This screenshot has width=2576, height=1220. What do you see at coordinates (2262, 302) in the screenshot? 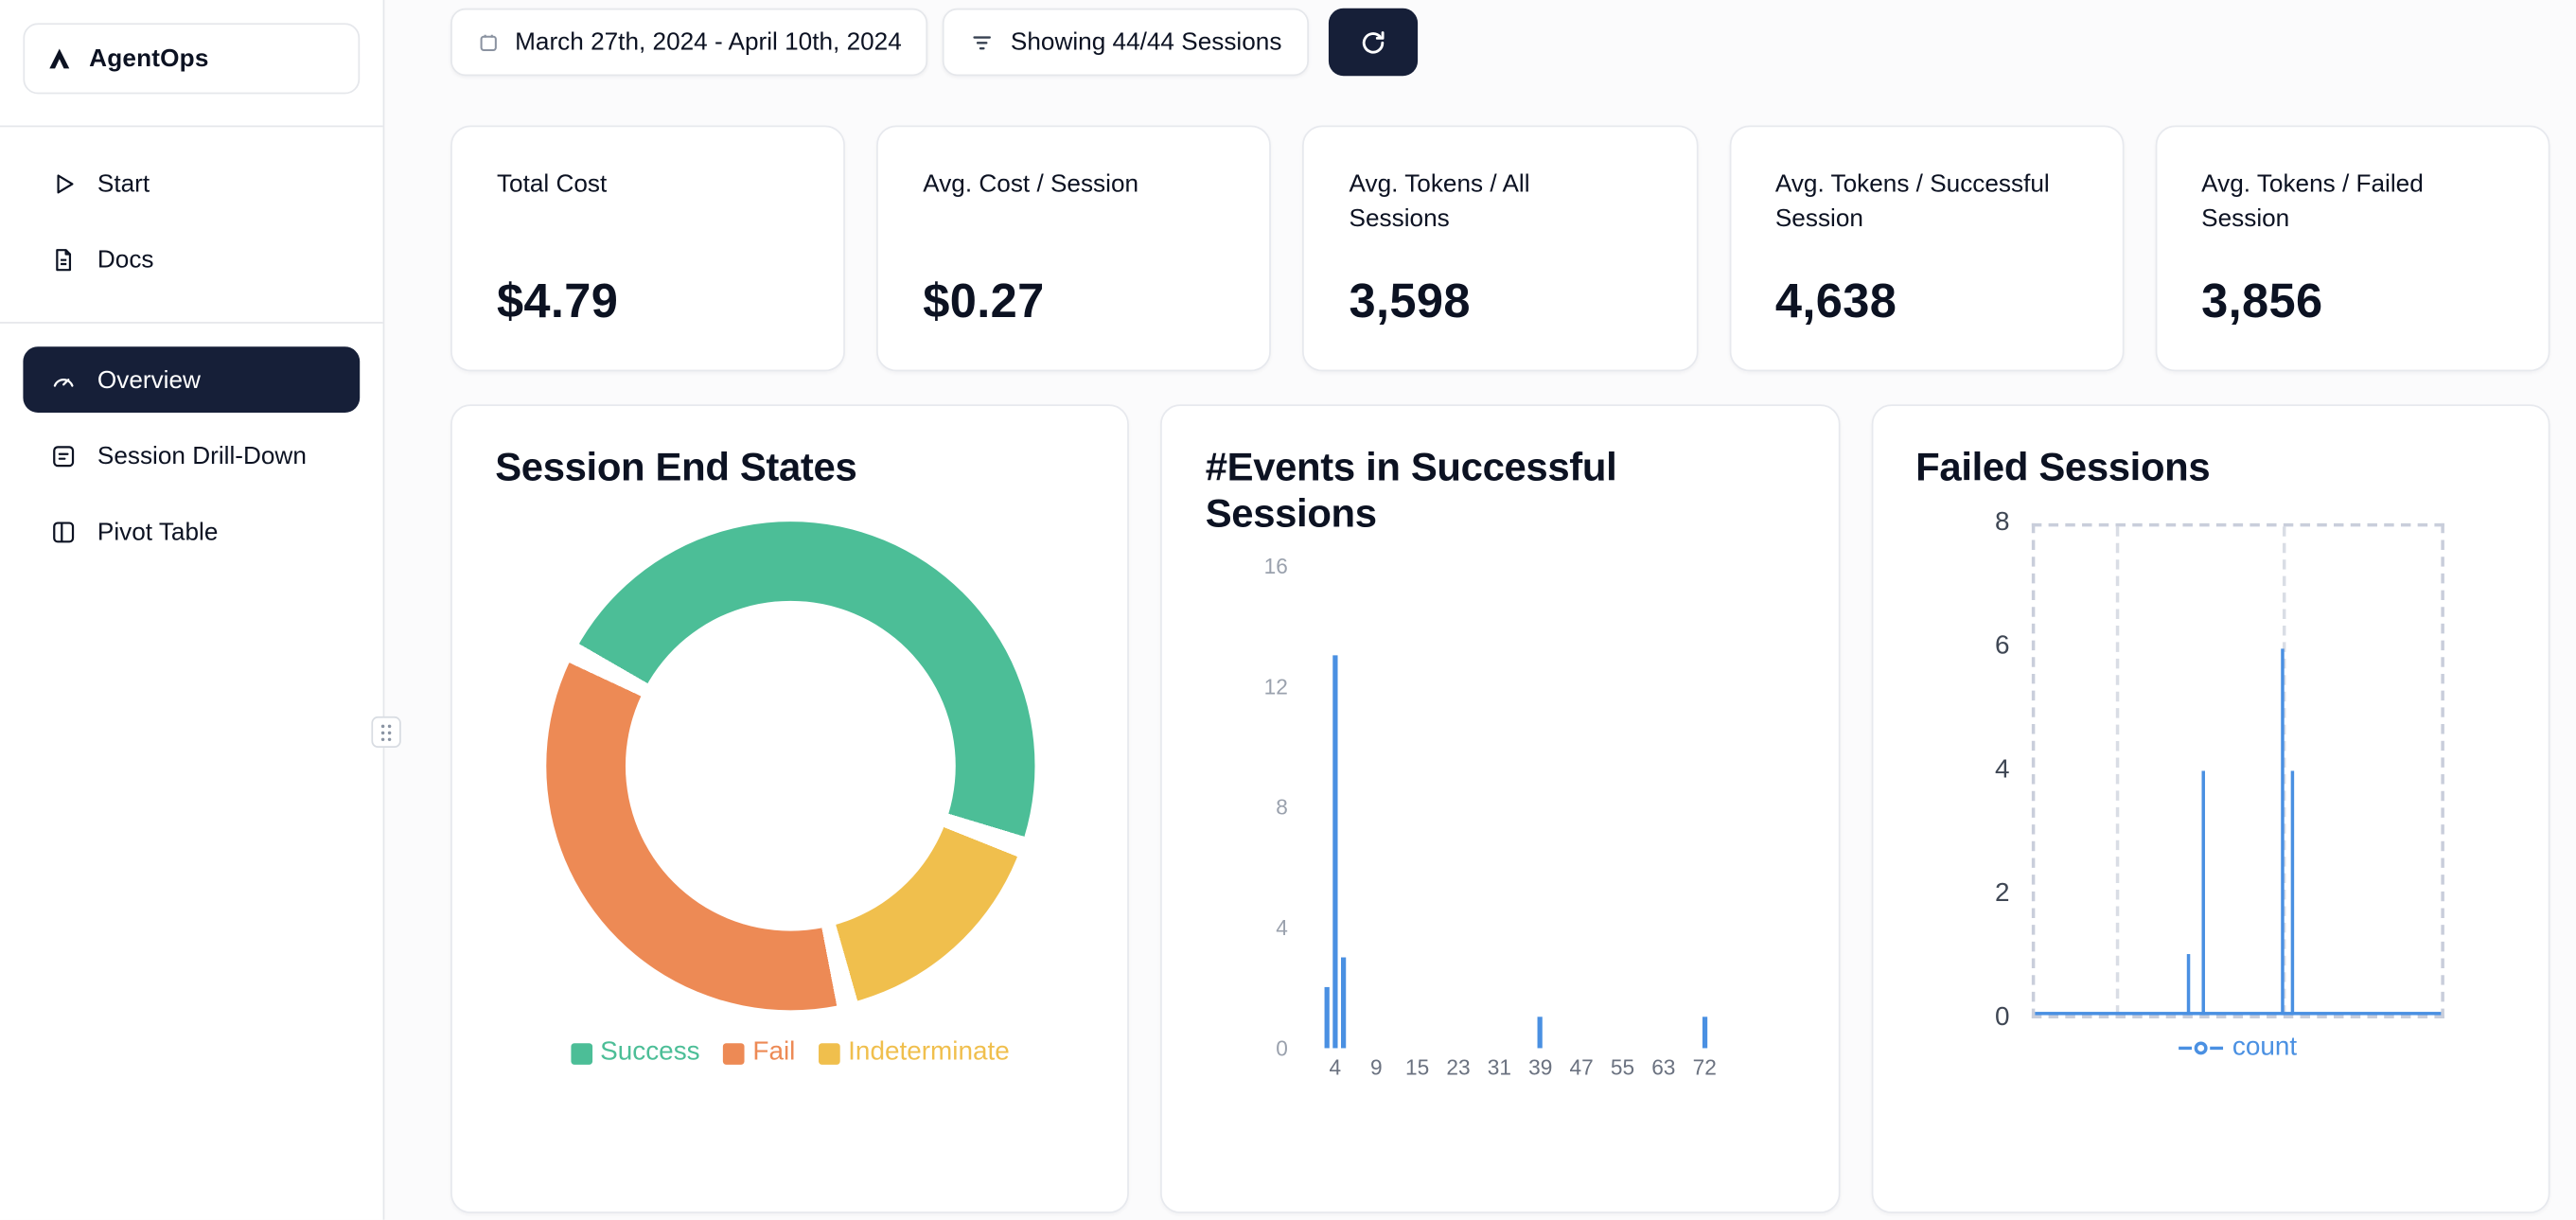
I see `stat-value: 3,856` at bounding box center [2262, 302].